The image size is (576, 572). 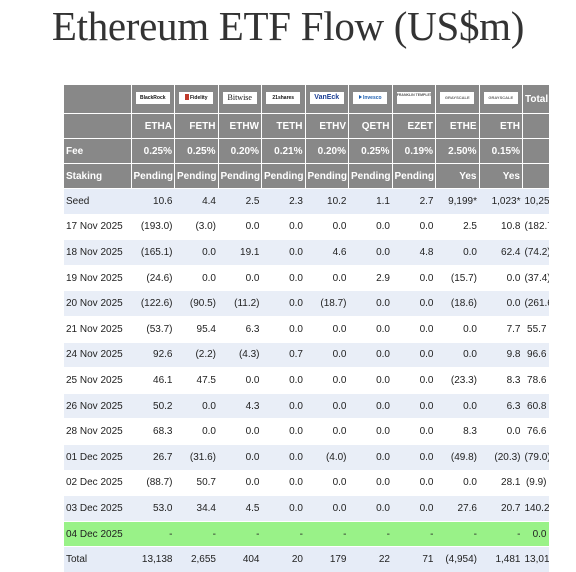 I want to click on issuer-logo-cell: VanEck, so click(x=326, y=99).